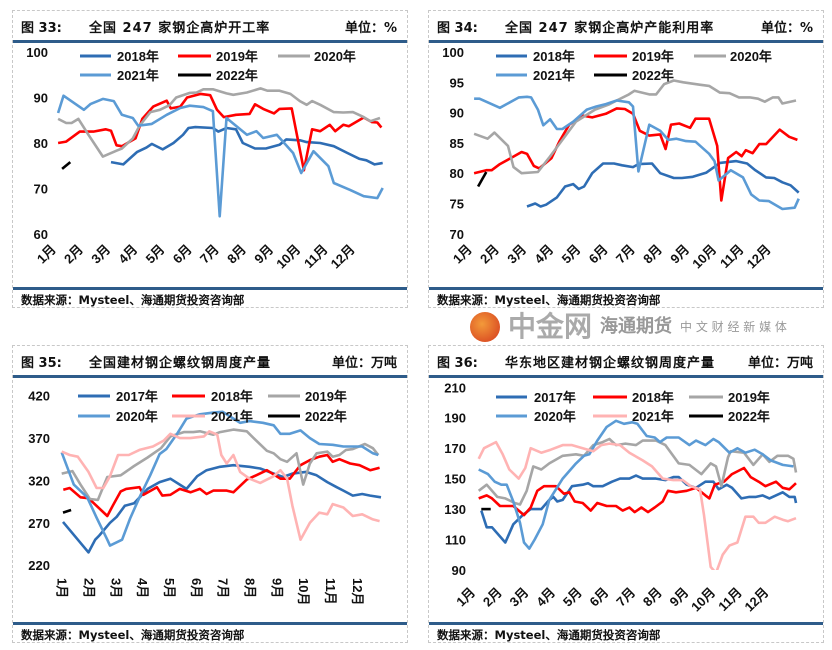 This screenshot has height=650, width=832. What do you see at coordinates (610, 363) in the screenshot?
I see `chart-title: 华东地区建材钢企螺纹钢周度产量` at bounding box center [610, 363].